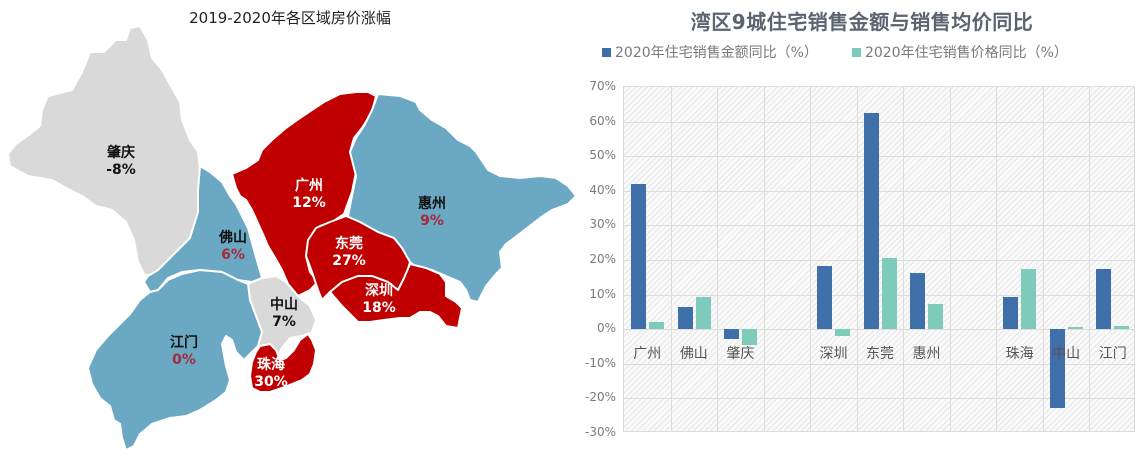 This screenshot has height=457, width=1144. I want to click on x-category-label: 广州, so click(647, 354).